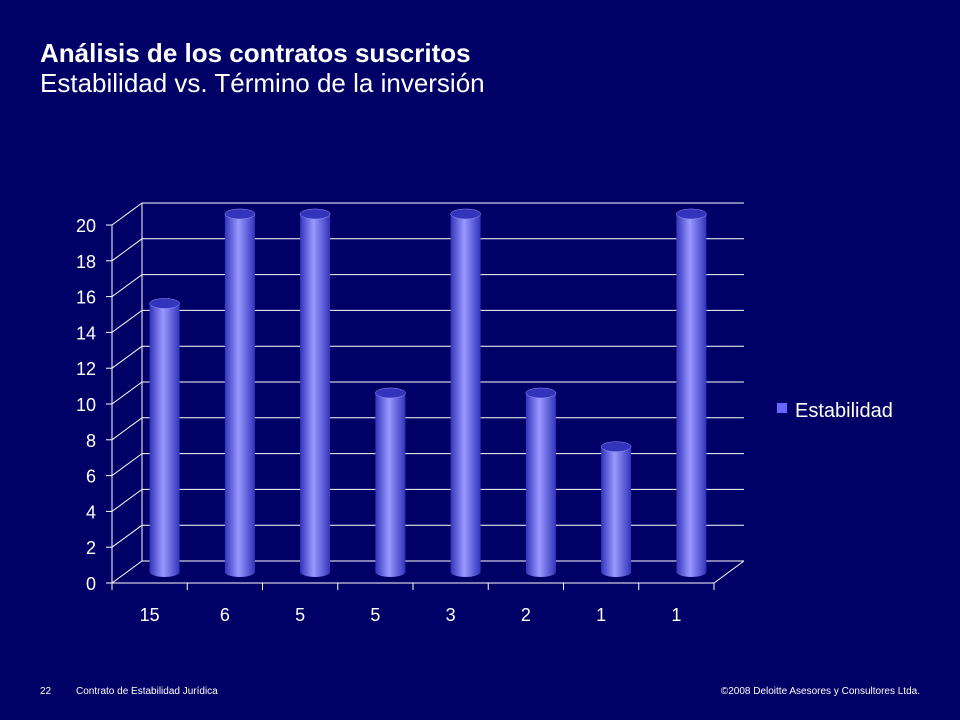 The width and height of the screenshot is (960, 720). What do you see at coordinates (86, 333) in the screenshot?
I see `y-tick-label: 14` at bounding box center [86, 333].